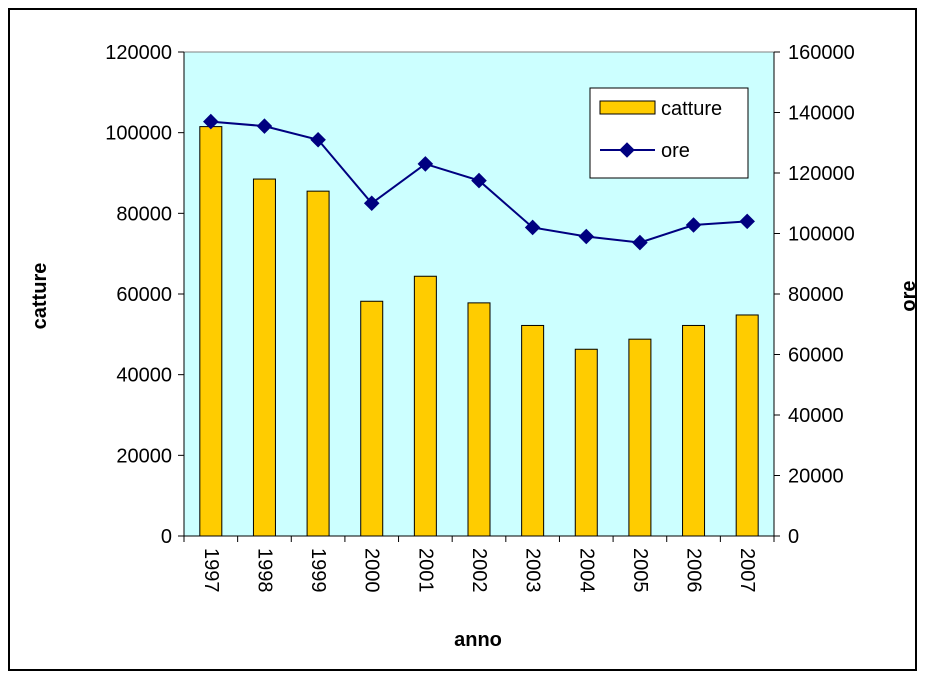 This screenshot has width=925, height=679. I want to click on legend-label-catture: catture, so click(691, 109).